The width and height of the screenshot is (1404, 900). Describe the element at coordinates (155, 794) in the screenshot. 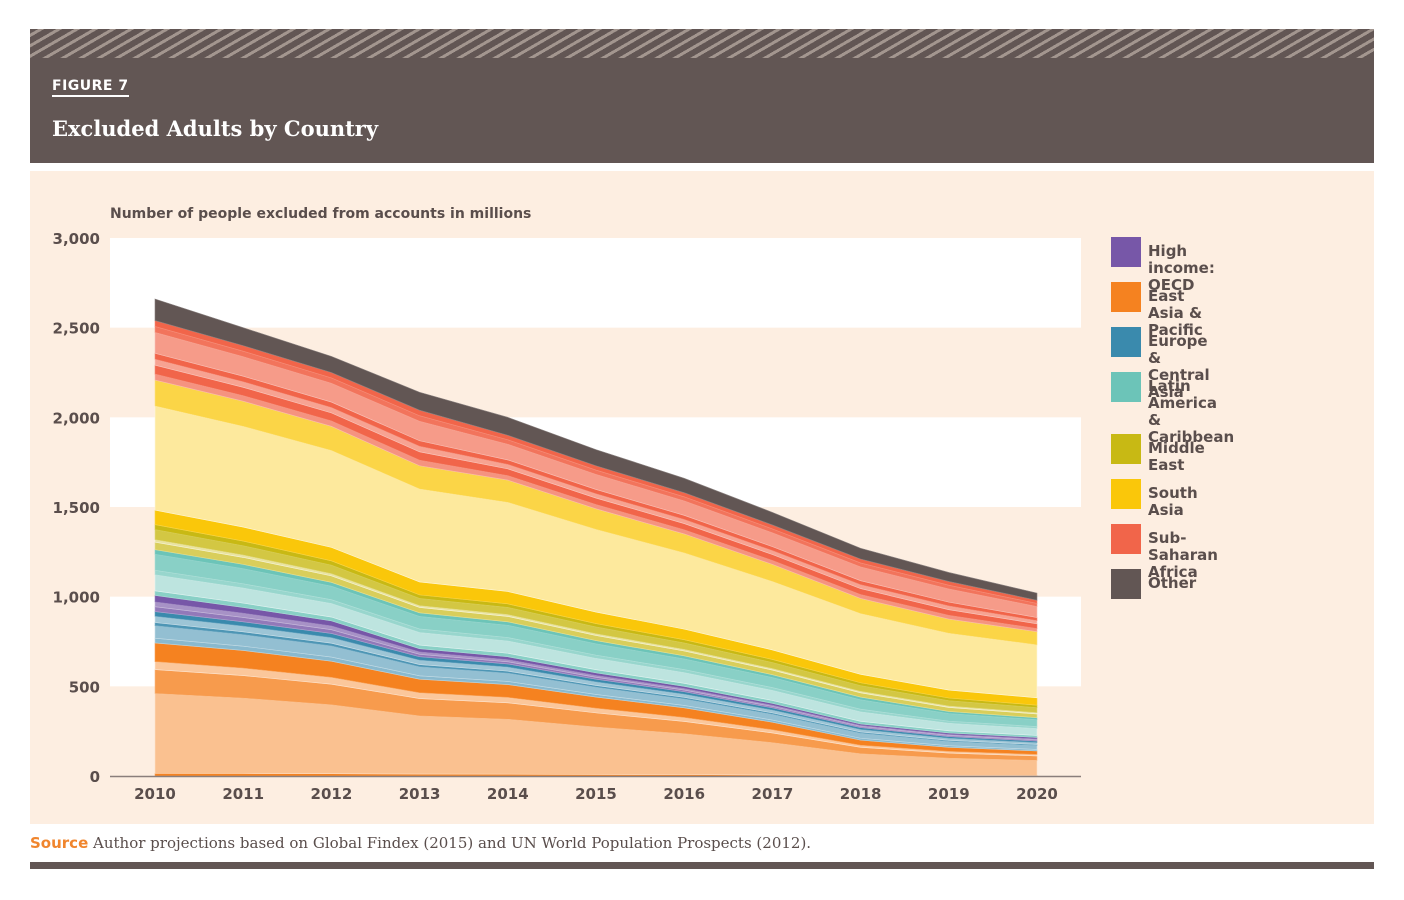

I see `x-tick-label: 2010` at that location.